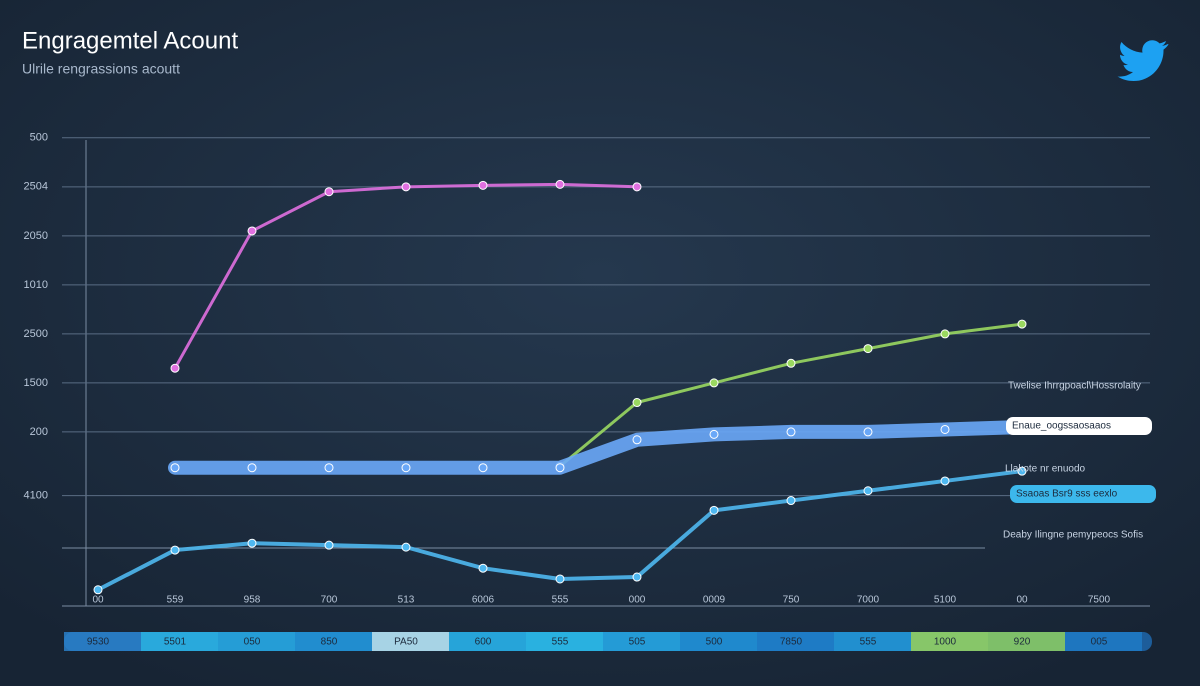  I want to click on y-tick-label: 2504, so click(36, 187).